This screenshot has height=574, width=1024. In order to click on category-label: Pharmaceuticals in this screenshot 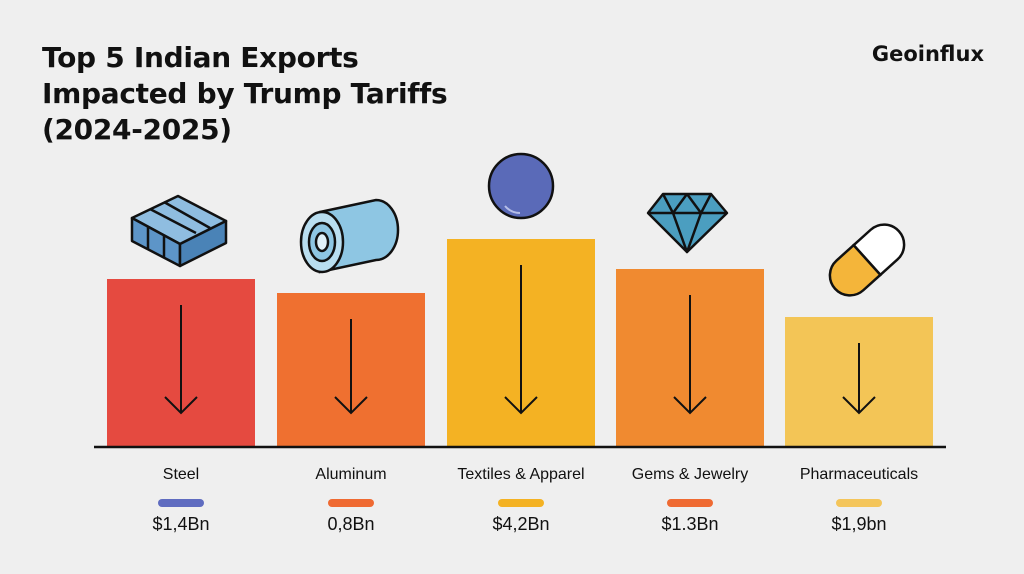, I will do `click(859, 474)`.